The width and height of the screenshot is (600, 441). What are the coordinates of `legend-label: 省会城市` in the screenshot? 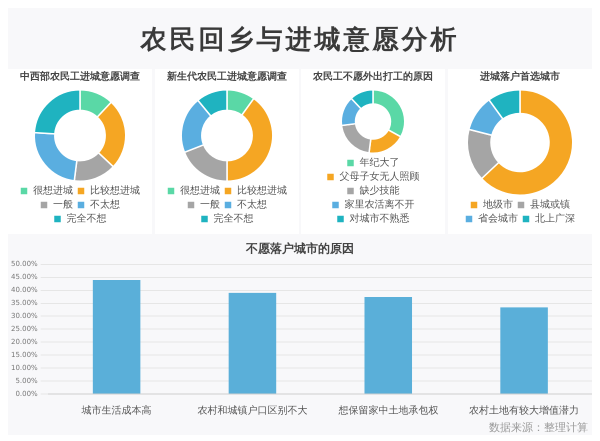 It's located at (498, 218).